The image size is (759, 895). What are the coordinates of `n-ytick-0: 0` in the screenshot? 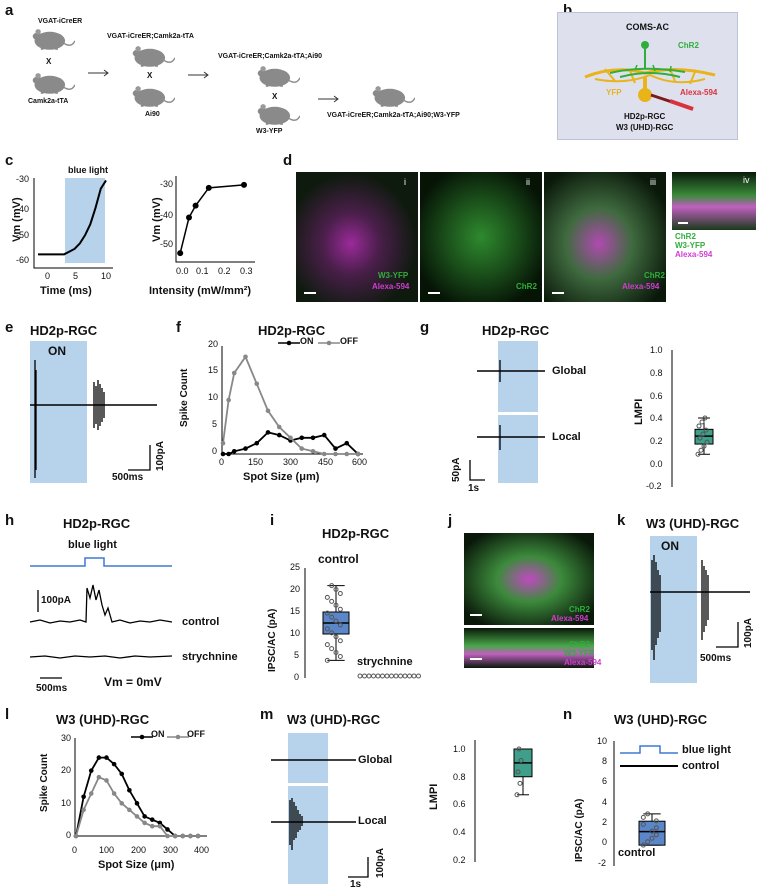 It's located at (605, 842).